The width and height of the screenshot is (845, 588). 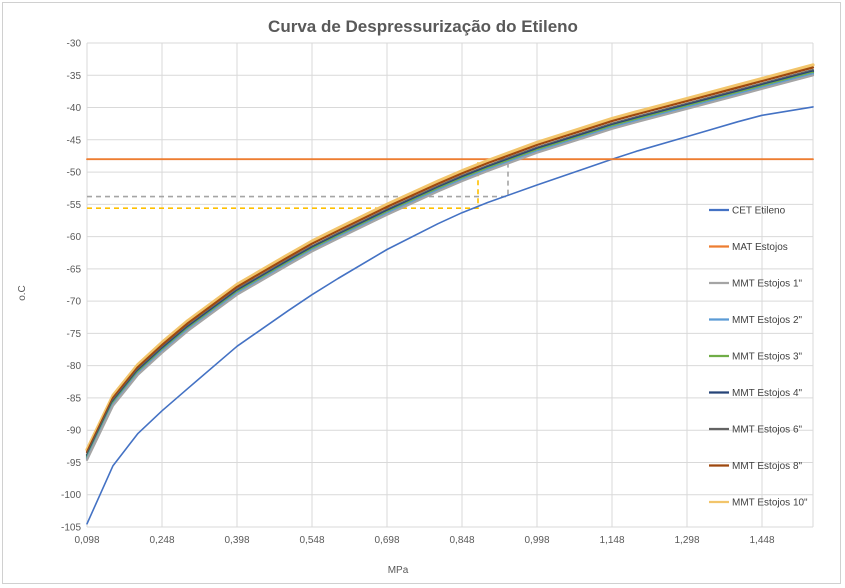 What do you see at coordinates (767, 320) in the screenshot?
I see `legend-label: MMT Estojos 2"` at bounding box center [767, 320].